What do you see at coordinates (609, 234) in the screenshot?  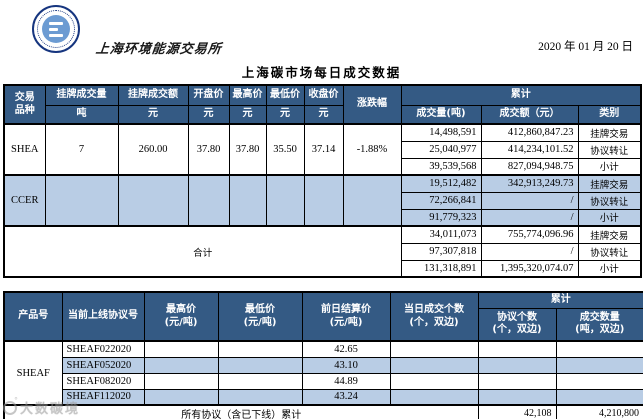 I see `total-cum-category: 挂牌交易` at bounding box center [609, 234].